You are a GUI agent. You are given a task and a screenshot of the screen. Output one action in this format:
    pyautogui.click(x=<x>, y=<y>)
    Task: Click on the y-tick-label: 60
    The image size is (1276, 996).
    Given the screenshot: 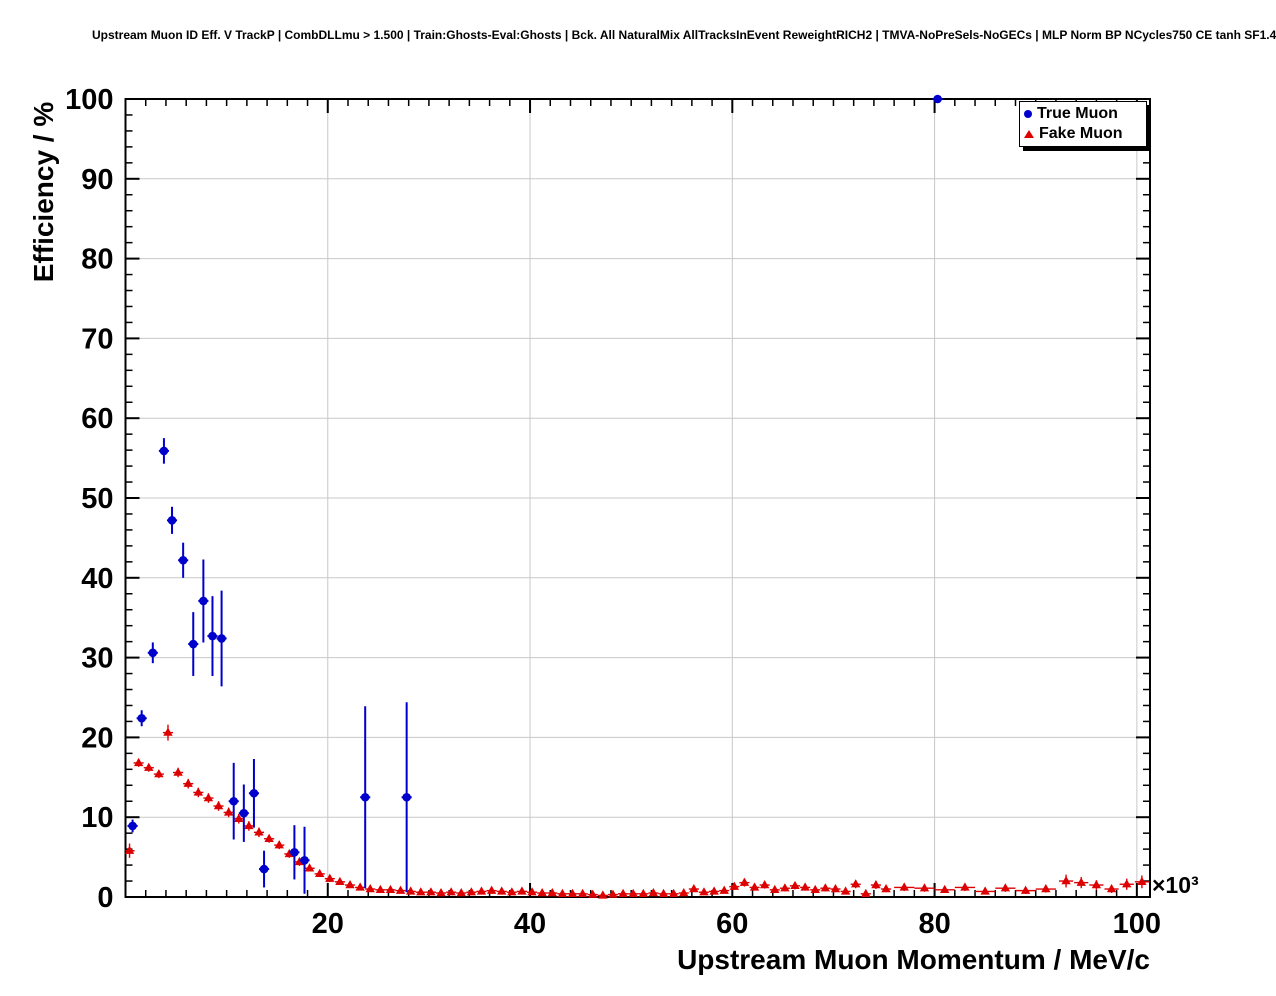 What is the action you would take?
    pyautogui.click(x=97, y=419)
    